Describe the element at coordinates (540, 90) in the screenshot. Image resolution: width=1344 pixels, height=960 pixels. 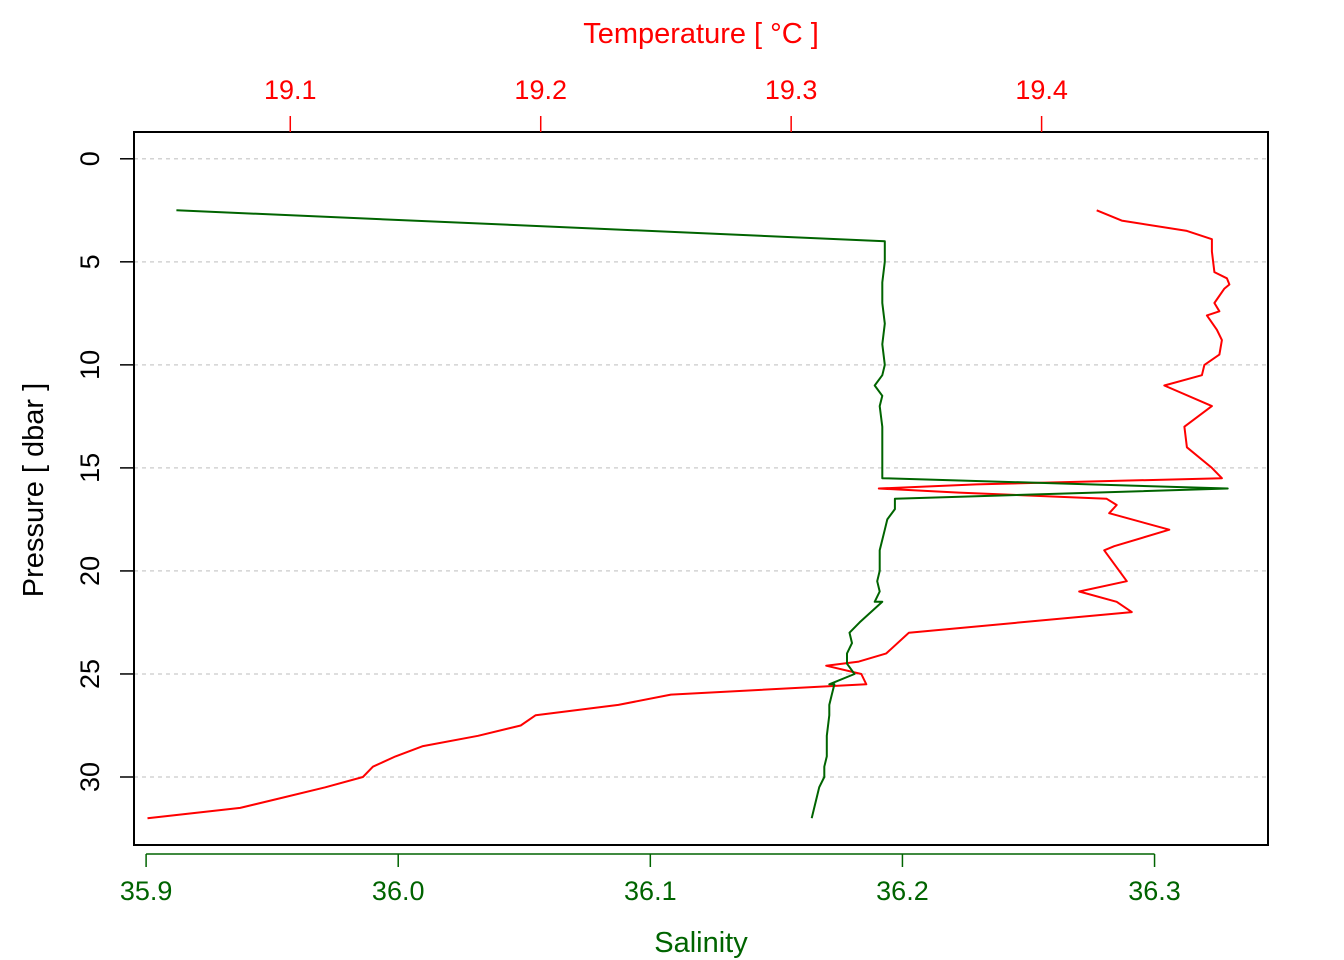
I see `temperature-tick-label: 19.2` at that location.